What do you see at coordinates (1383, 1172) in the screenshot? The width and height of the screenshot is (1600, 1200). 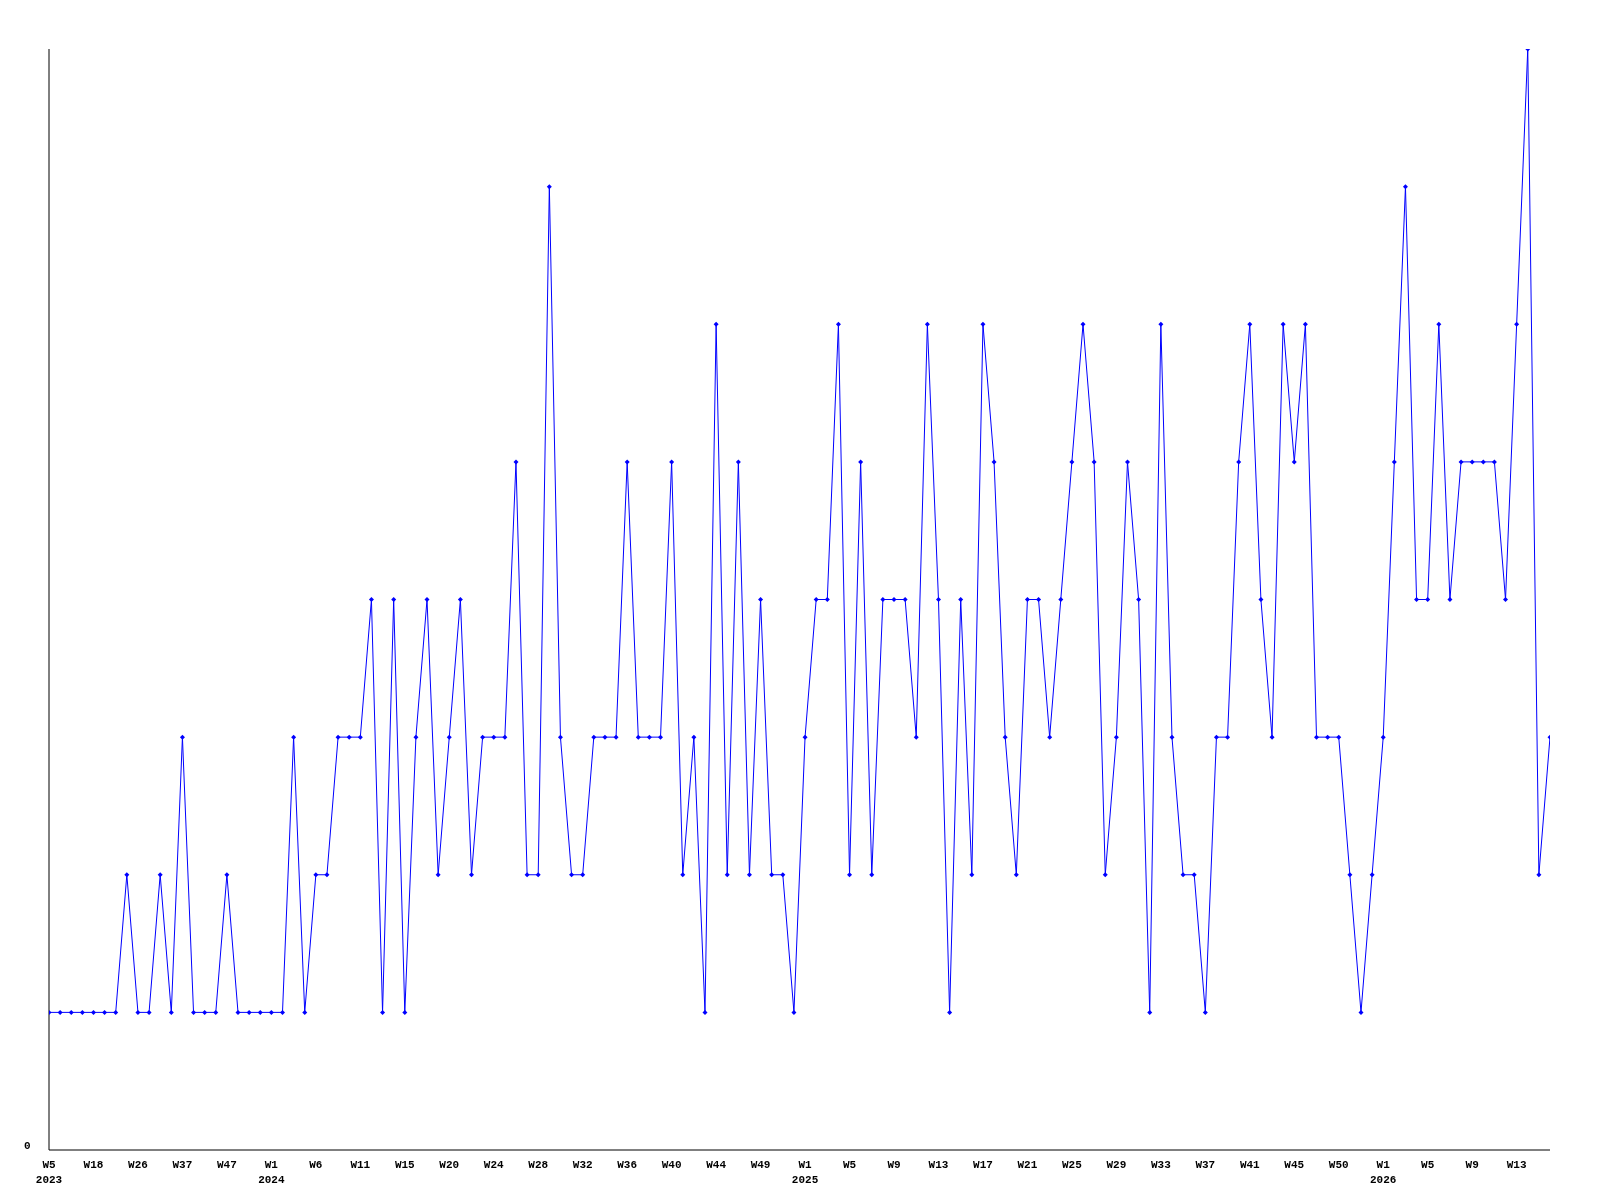 I see `x-tick-label: W1 2026` at bounding box center [1383, 1172].